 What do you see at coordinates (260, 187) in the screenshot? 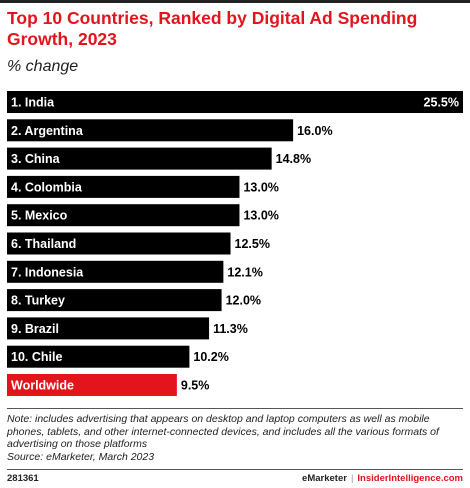
I see `value-label-3: 13.0%` at bounding box center [260, 187].